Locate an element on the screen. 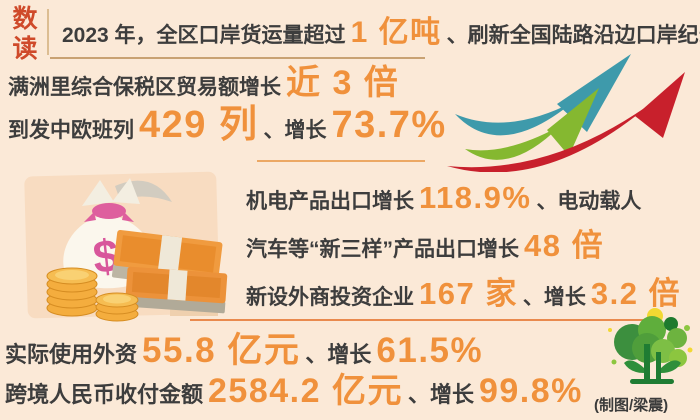  stat-label: 新设外商投资企业 is located at coordinates (330, 297).